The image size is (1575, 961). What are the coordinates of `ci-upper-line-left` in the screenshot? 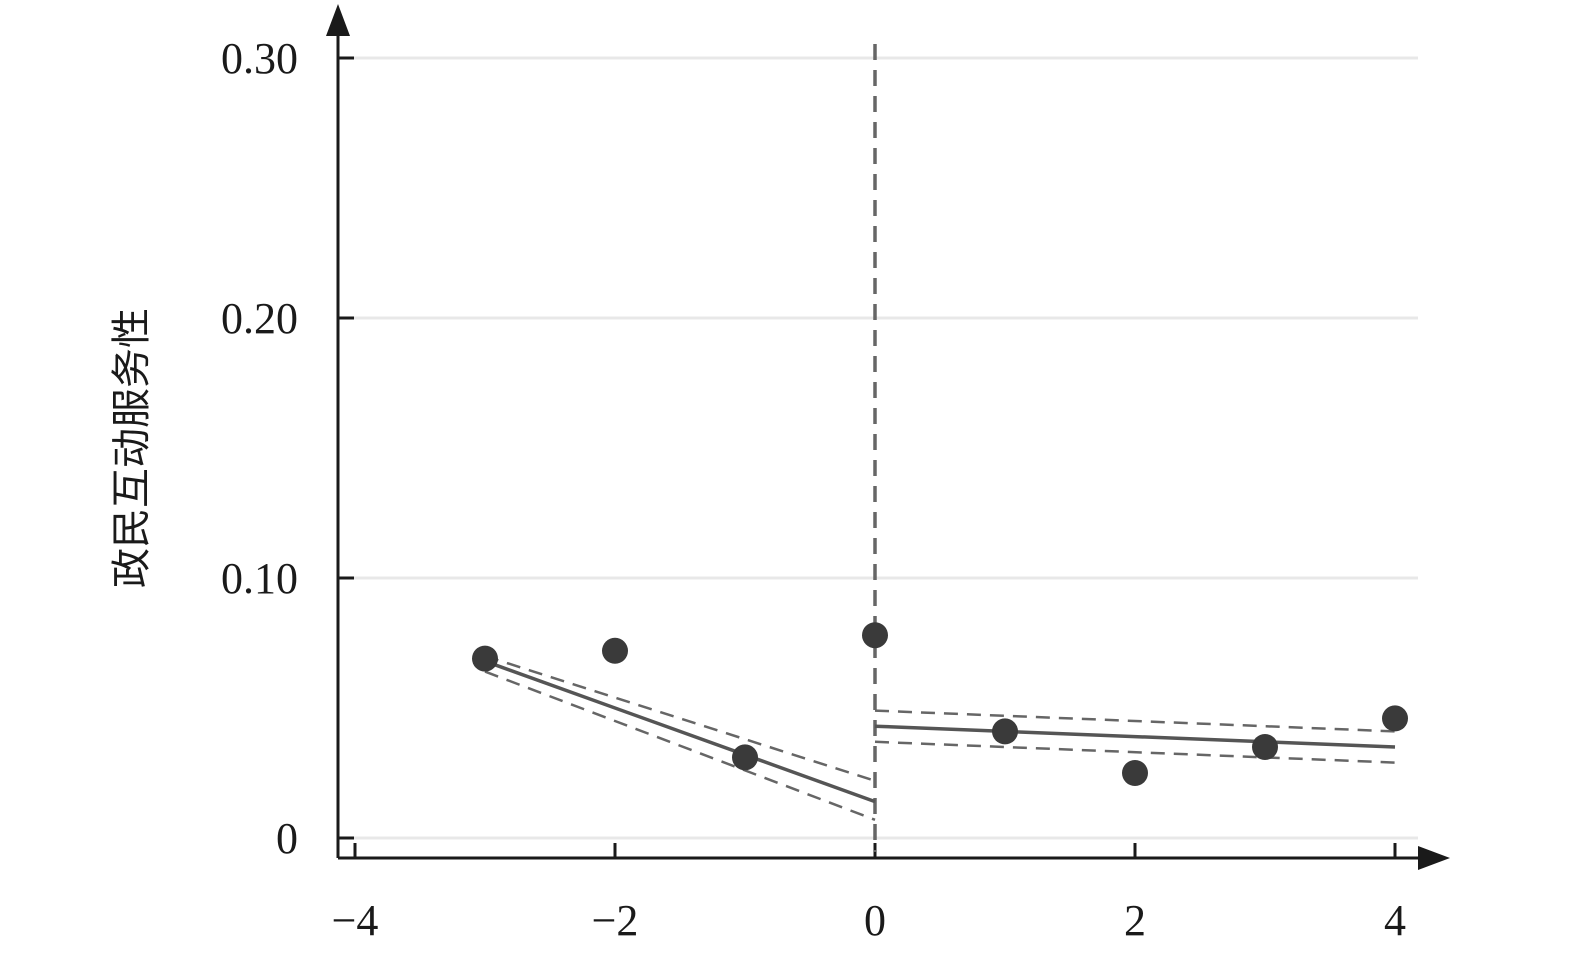 It's located at (680, 718).